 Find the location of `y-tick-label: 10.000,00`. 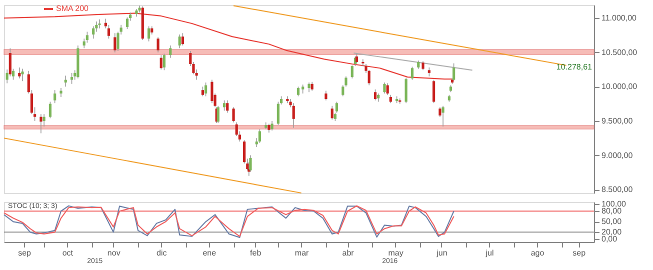

y-tick-label: 10.000,00 is located at coordinates (620, 87).